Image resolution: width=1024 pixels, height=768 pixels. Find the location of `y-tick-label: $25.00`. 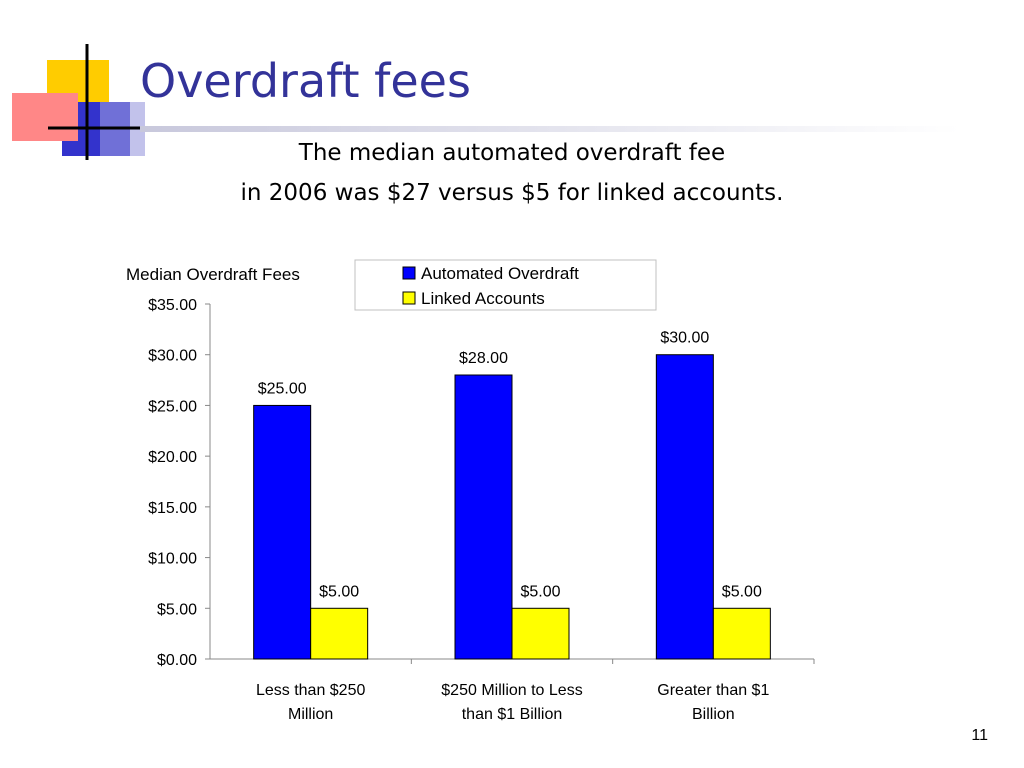

y-tick-label: $25.00 is located at coordinates (172, 406).